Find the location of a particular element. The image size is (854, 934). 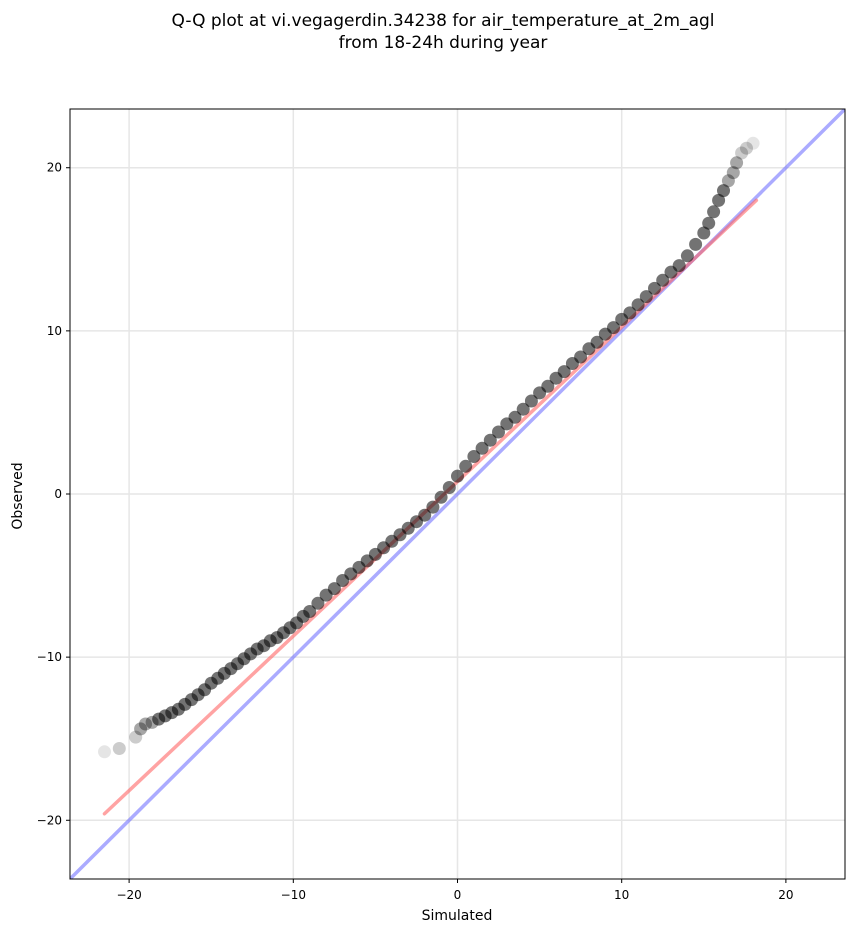

x-tick-label: 20 is located at coordinates (785, 895).